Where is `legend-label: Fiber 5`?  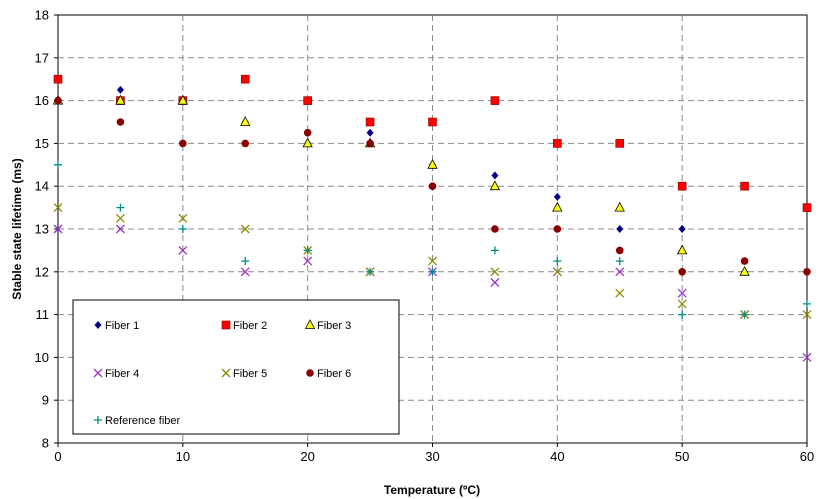 legend-label: Fiber 5 is located at coordinates (250, 374).